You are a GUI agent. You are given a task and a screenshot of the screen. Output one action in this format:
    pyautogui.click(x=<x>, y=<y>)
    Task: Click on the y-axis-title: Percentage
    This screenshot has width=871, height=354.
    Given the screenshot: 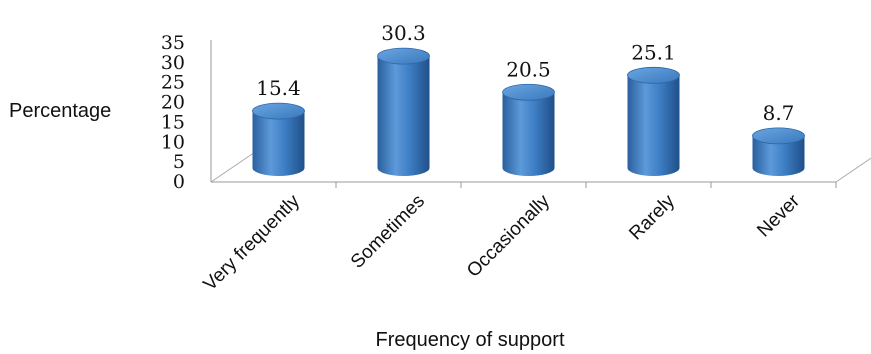 What is the action you would take?
    pyautogui.click(x=60, y=111)
    